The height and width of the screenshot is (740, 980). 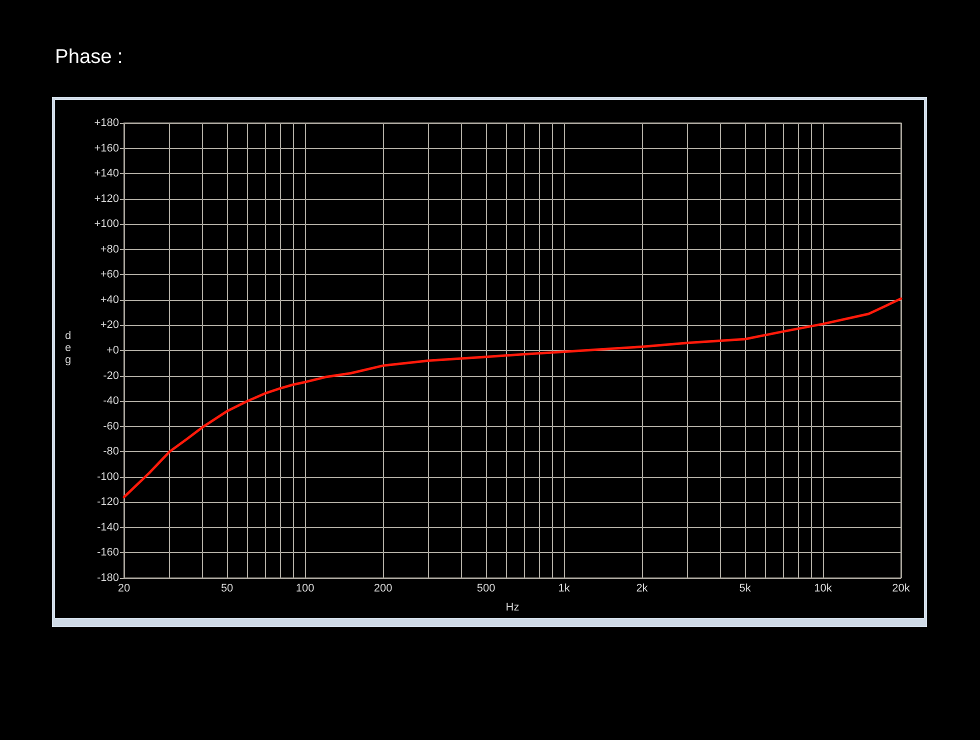 What do you see at coordinates (124, 588) in the screenshot?
I see `x-tick-label: 20` at bounding box center [124, 588].